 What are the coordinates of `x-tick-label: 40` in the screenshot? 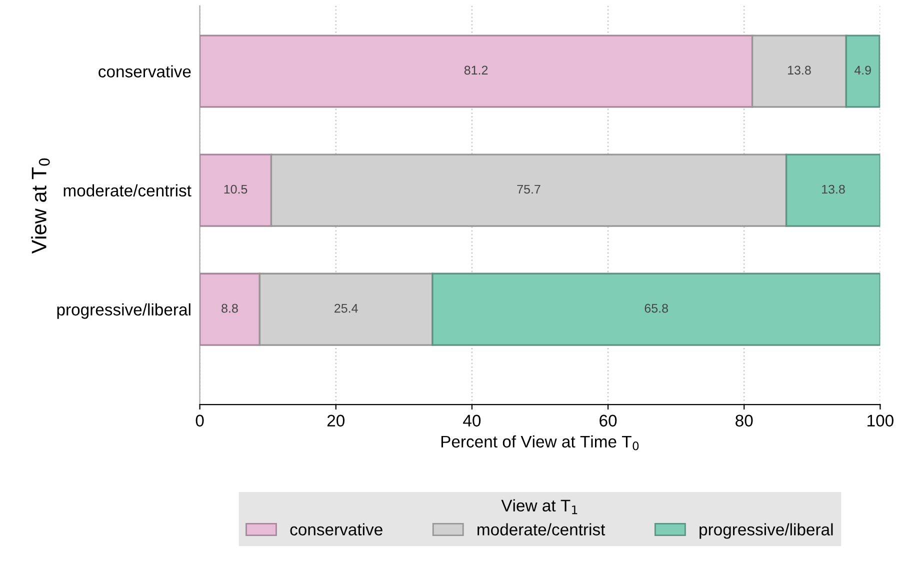 It's located at (472, 420).